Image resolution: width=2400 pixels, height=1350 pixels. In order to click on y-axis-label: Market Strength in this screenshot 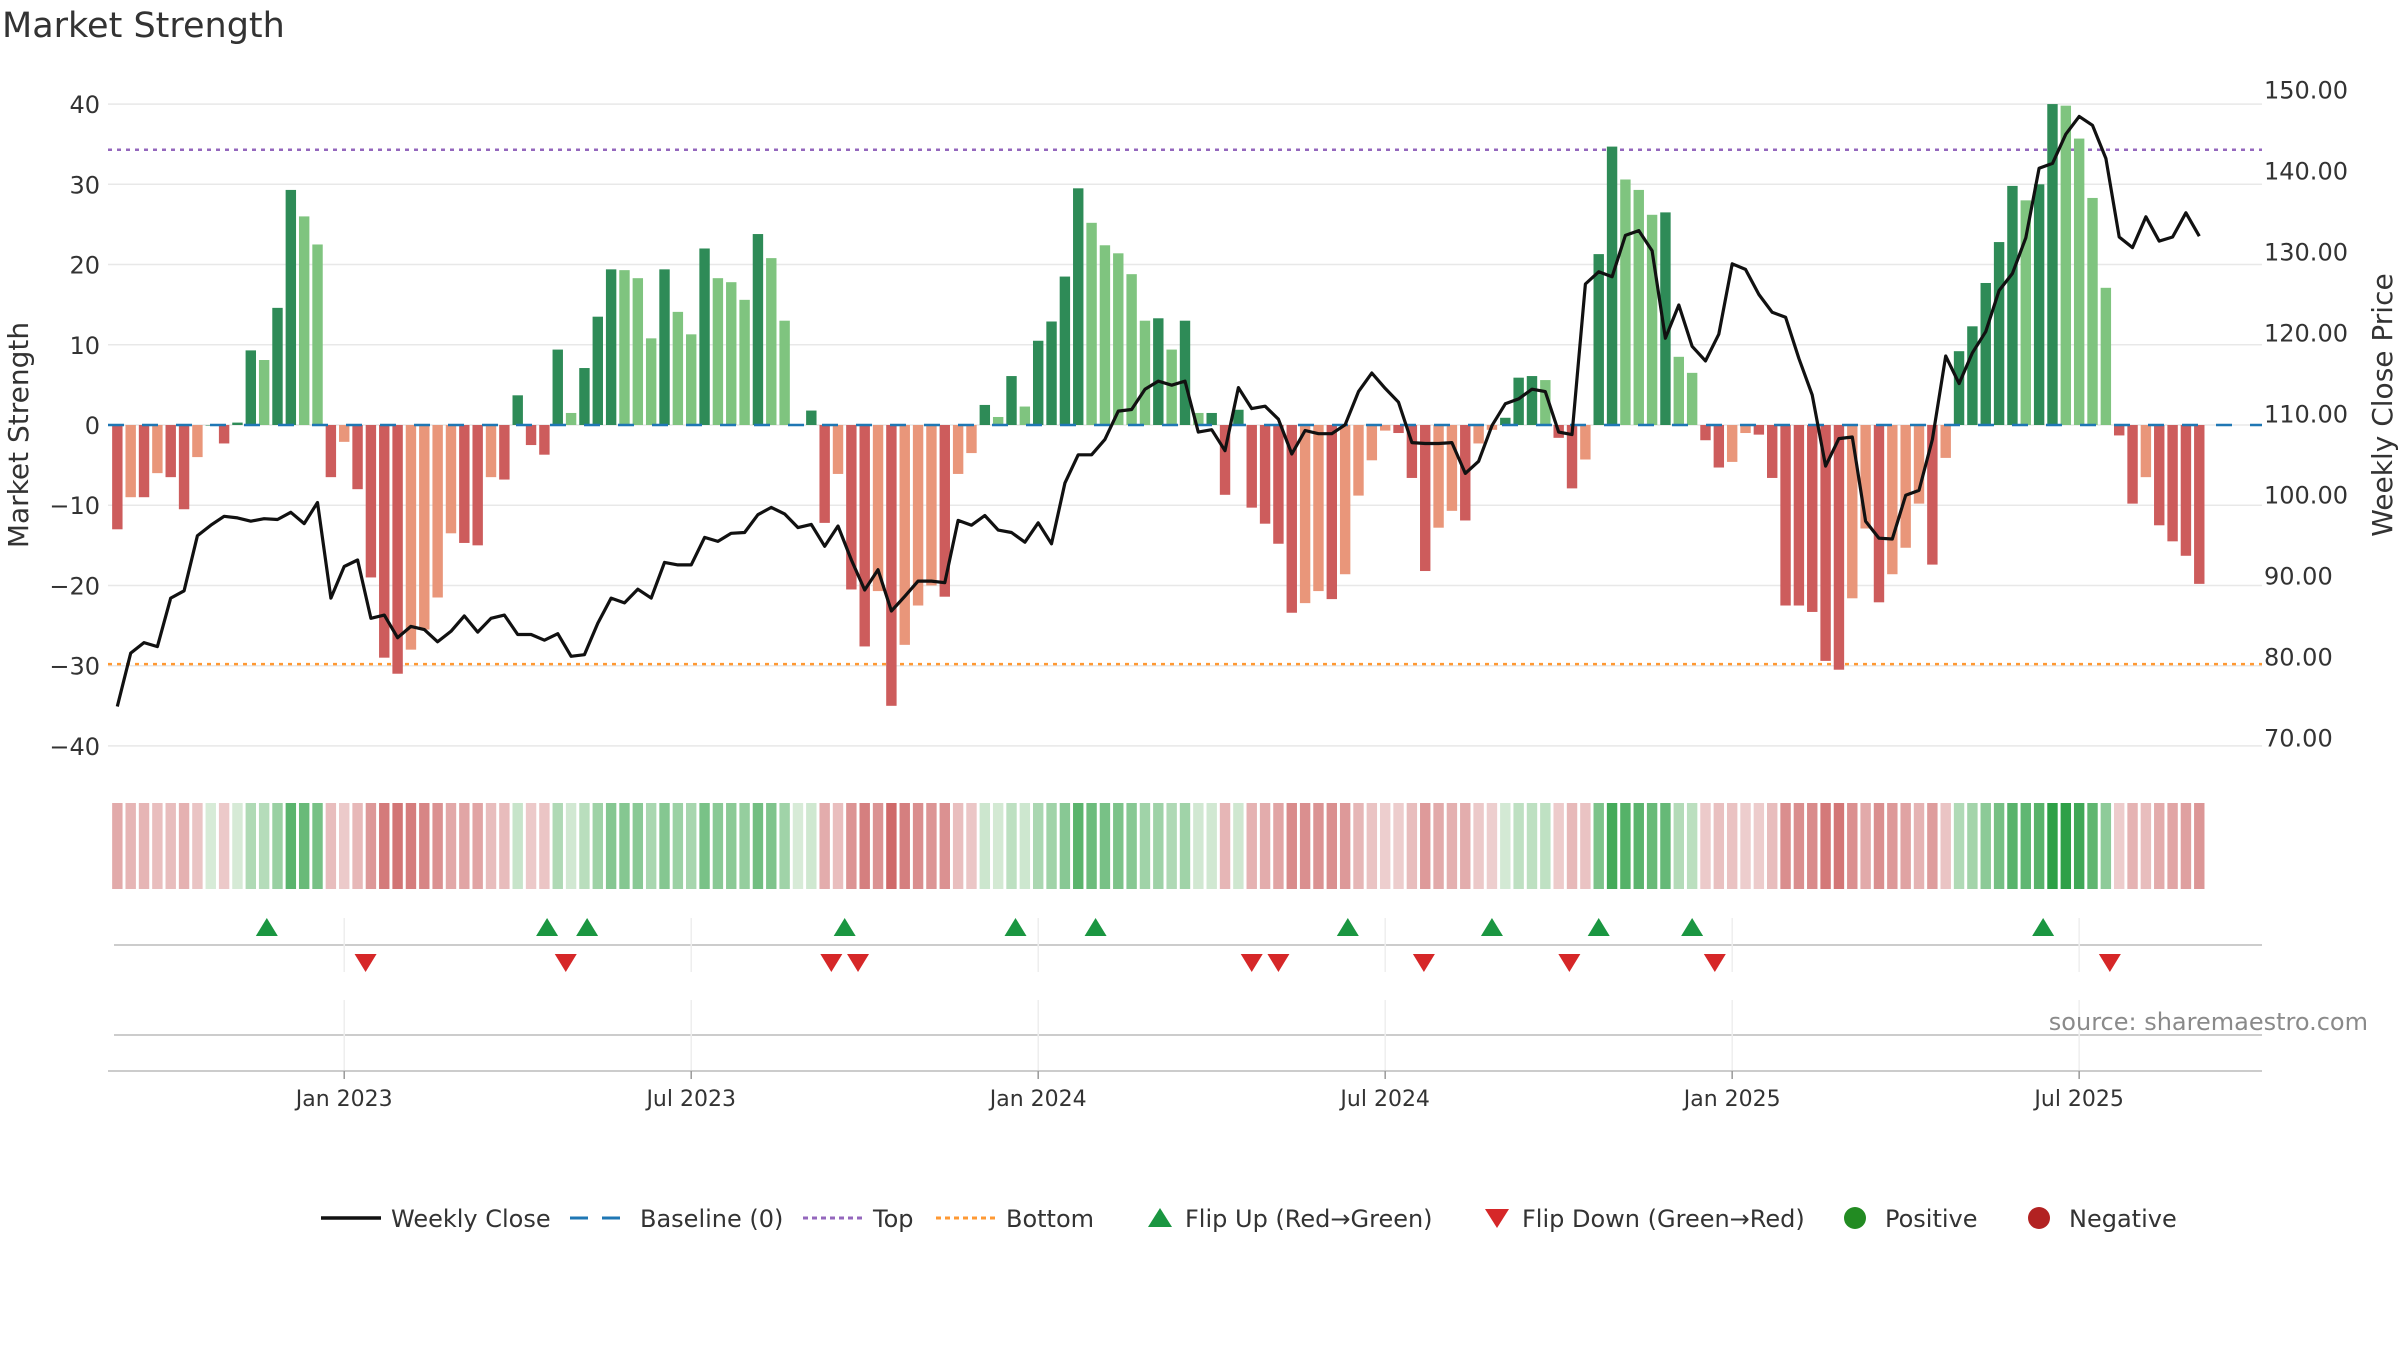, I will do `click(18, 435)`.